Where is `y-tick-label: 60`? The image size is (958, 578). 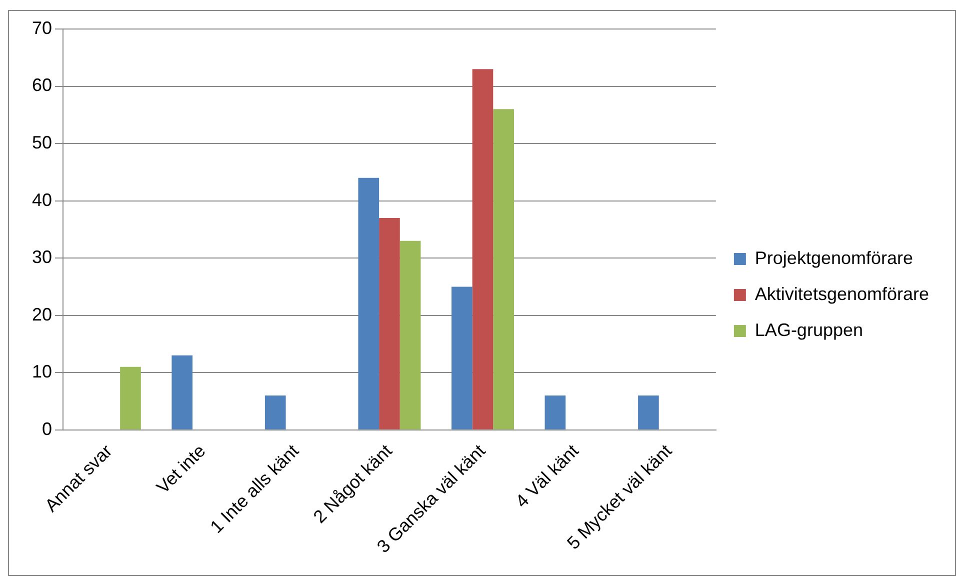
y-tick-label: 60 is located at coordinates (42, 85).